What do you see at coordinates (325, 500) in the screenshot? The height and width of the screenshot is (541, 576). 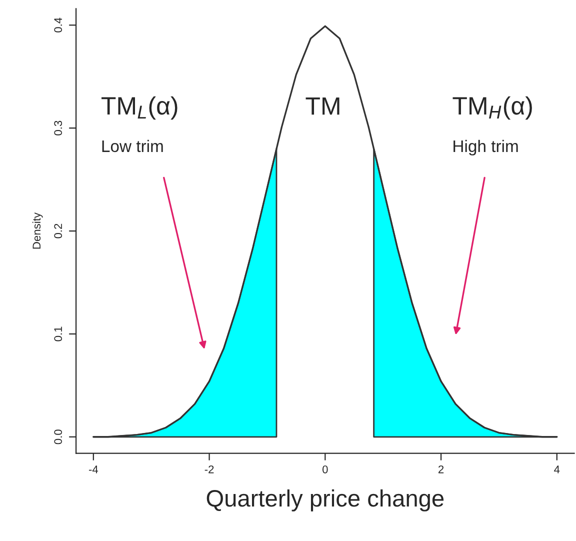 I see `x-axis-title: Quarterly price change` at bounding box center [325, 500].